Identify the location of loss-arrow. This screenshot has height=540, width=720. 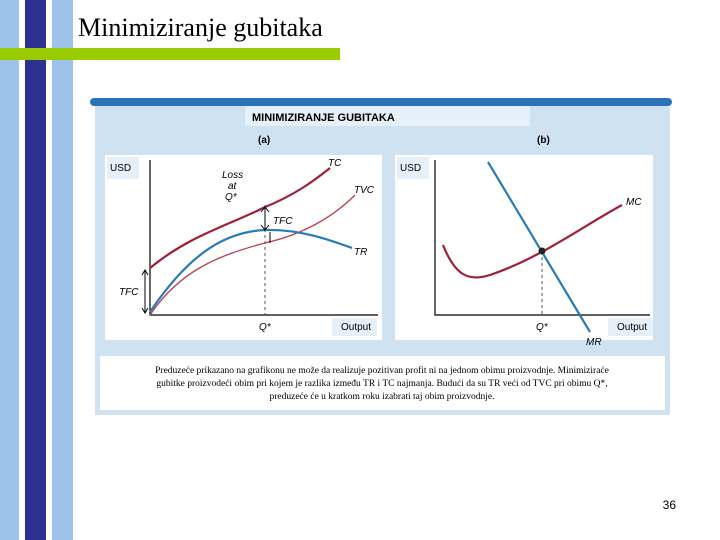
(265, 218).